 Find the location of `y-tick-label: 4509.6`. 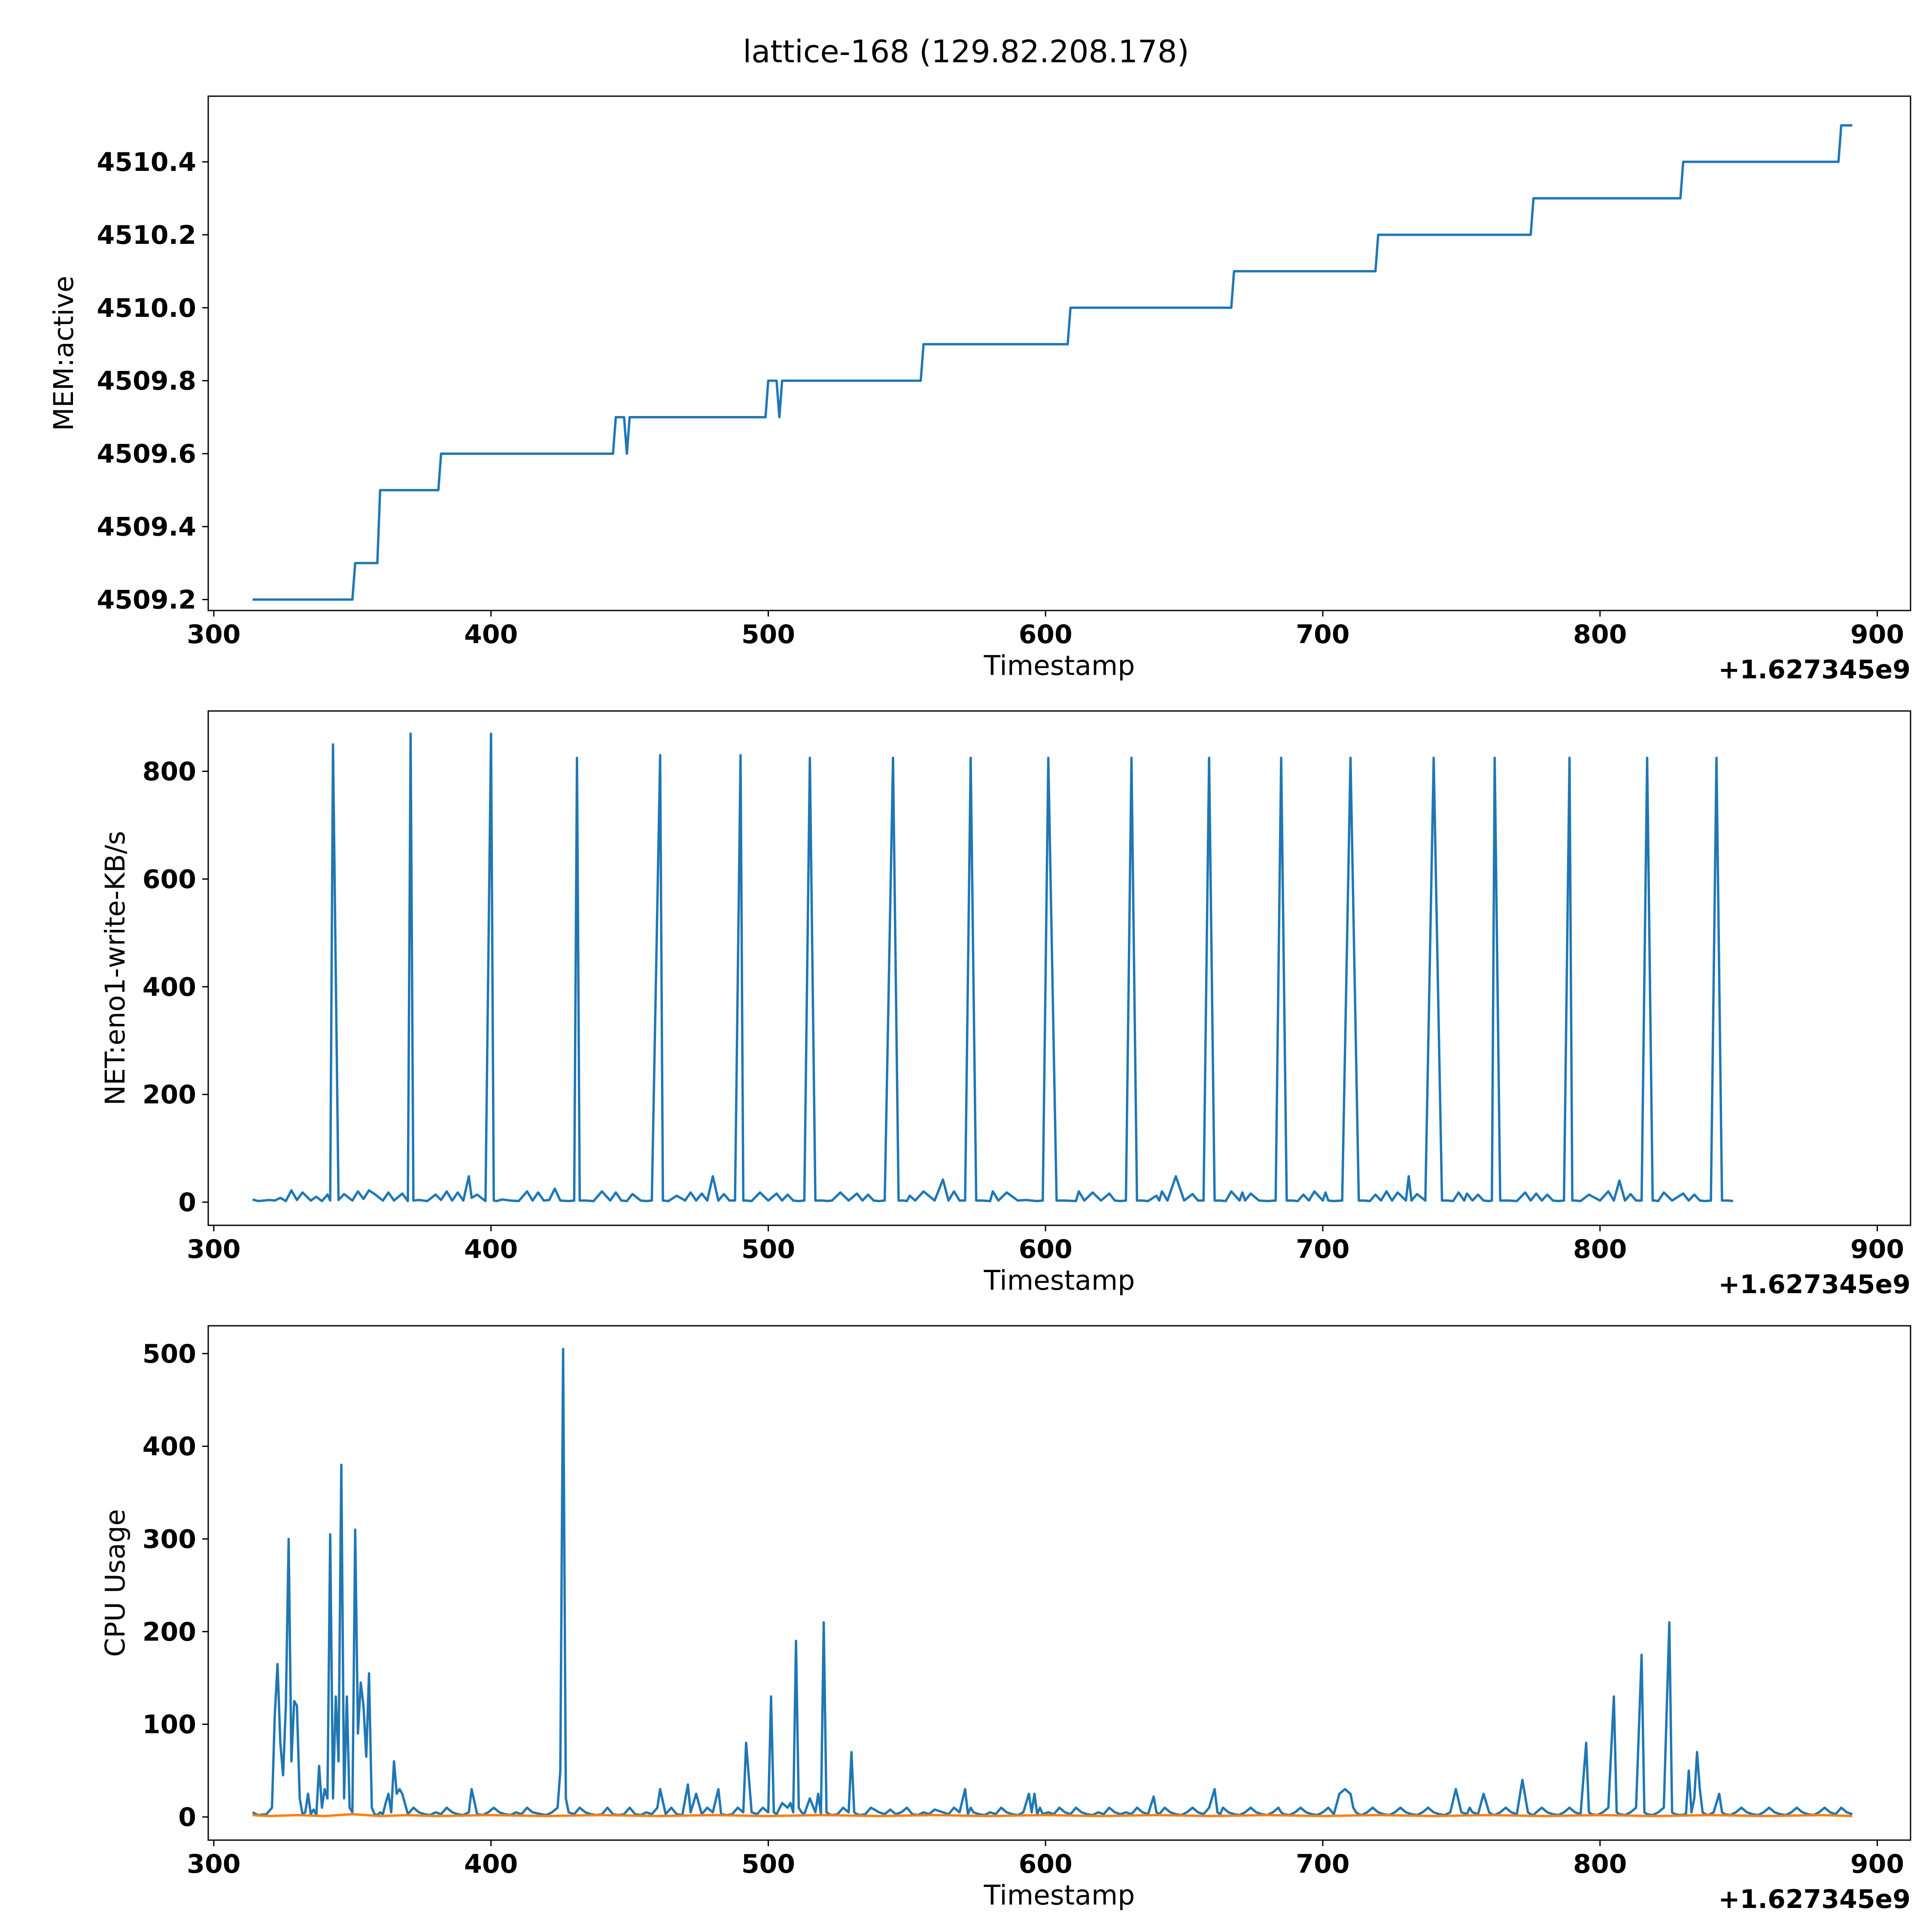

y-tick-label: 4509.6 is located at coordinates (146, 454).